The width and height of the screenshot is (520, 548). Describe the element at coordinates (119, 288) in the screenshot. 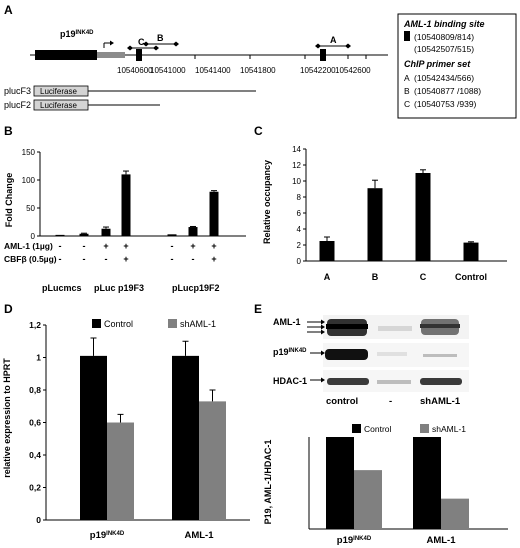

I see `chart-b-group-pLucp19F3: pLuc p19F3` at that location.